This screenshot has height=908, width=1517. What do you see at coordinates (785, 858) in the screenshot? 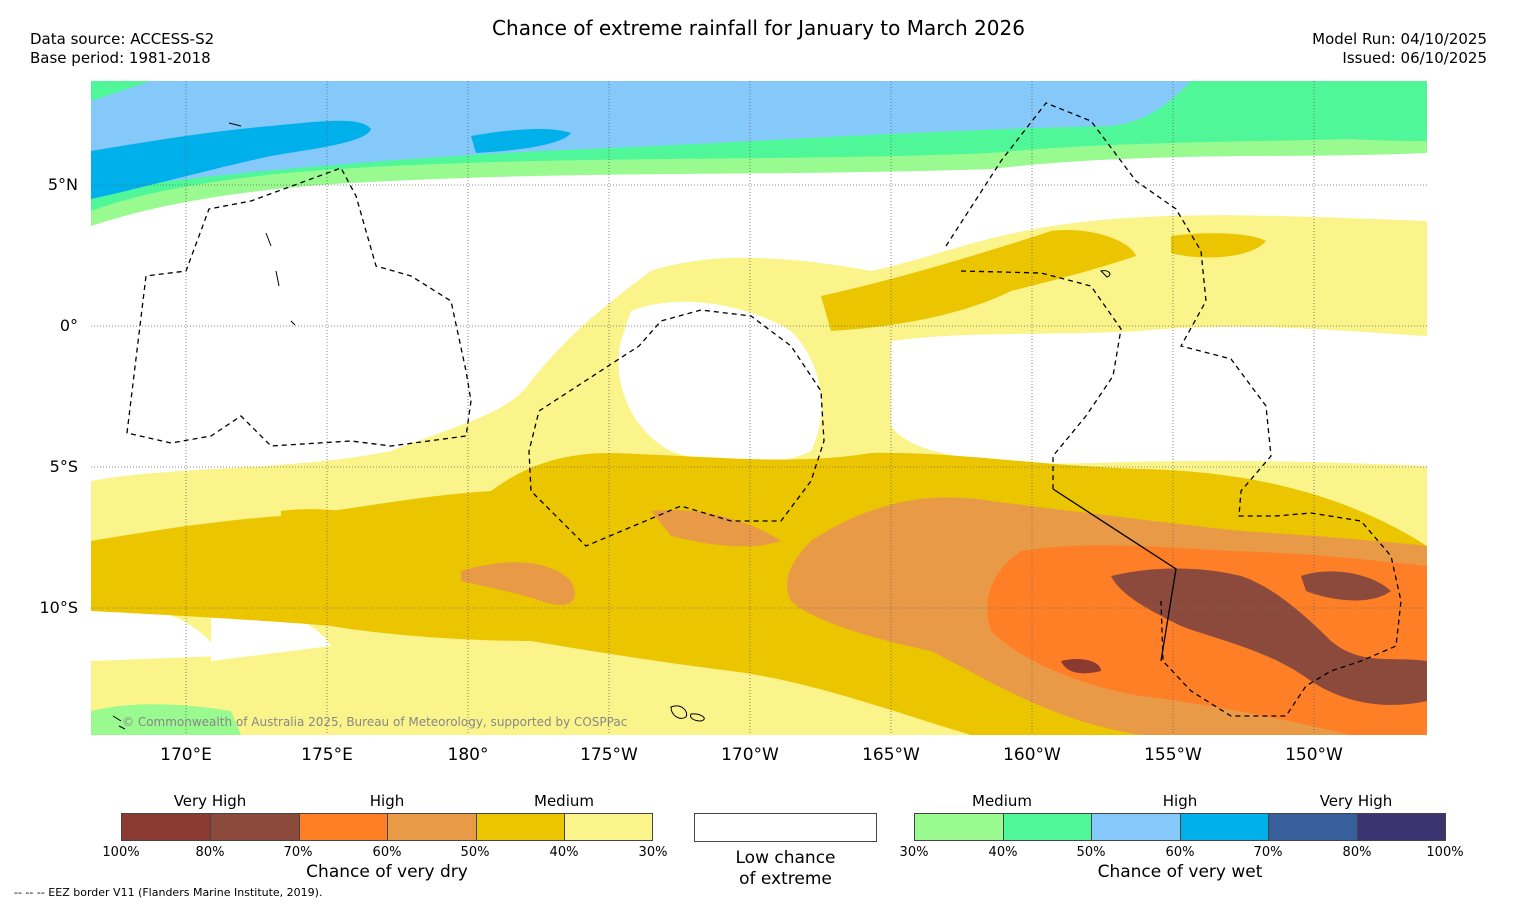
I see `legend-low-caption-1: Low chance` at bounding box center [785, 858].